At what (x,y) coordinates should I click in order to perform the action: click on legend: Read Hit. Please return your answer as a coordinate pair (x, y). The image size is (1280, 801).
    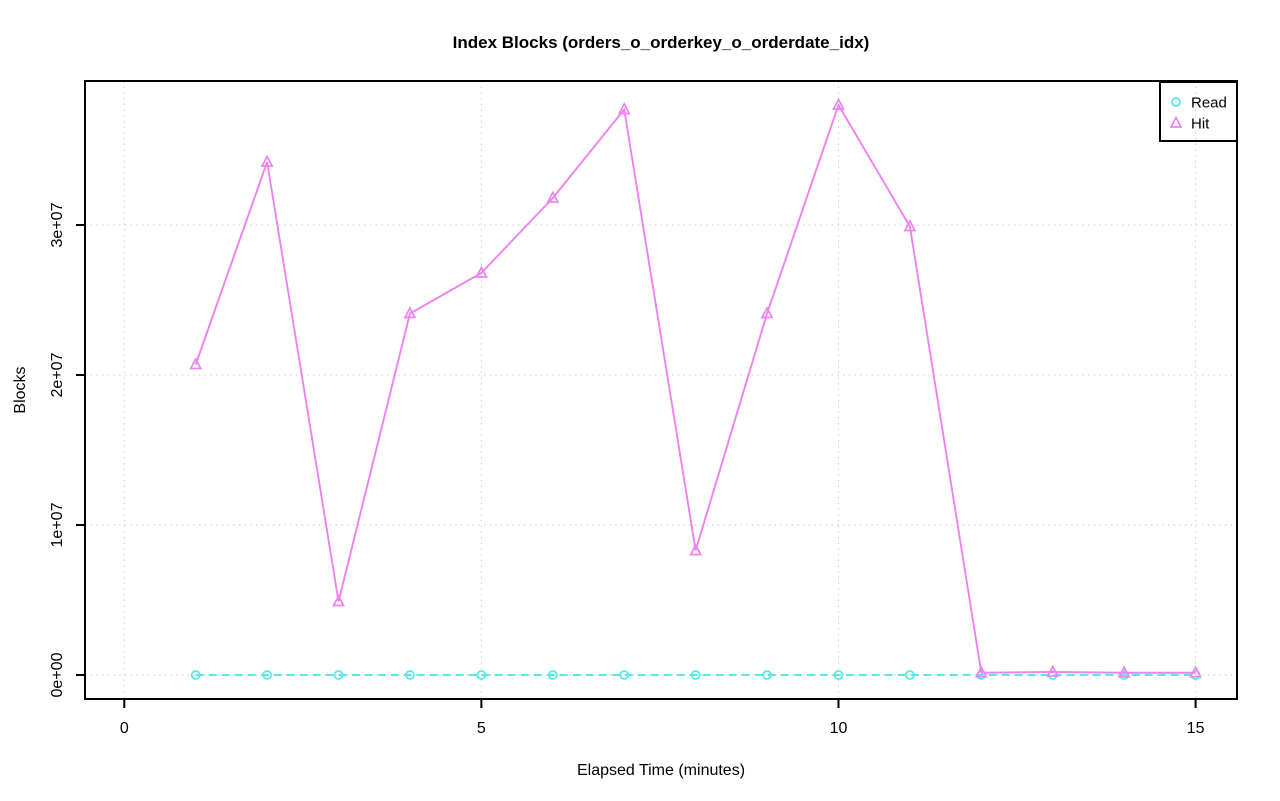
    Looking at the image, I should click on (1198, 111).